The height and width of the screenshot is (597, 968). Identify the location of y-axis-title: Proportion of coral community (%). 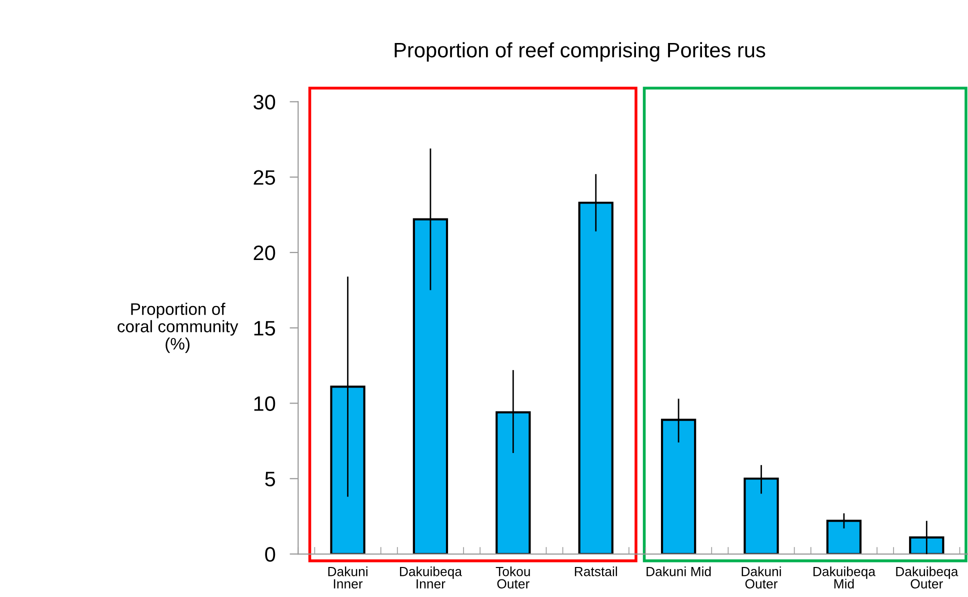
(178, 327).